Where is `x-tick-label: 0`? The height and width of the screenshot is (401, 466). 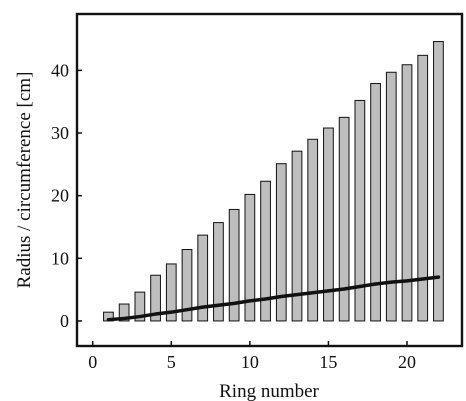
x-tick-label: 0 is located at coordinates (92, 362).